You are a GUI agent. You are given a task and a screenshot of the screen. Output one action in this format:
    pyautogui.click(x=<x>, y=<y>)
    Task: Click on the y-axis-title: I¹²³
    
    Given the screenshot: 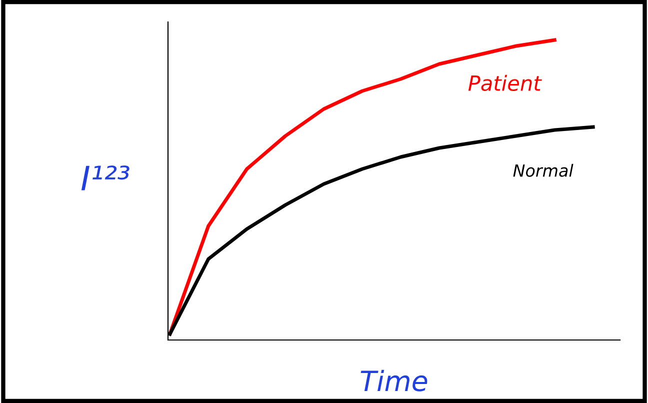 What is the action you would take?
    pyautogui.click(x=105, y=177)
    